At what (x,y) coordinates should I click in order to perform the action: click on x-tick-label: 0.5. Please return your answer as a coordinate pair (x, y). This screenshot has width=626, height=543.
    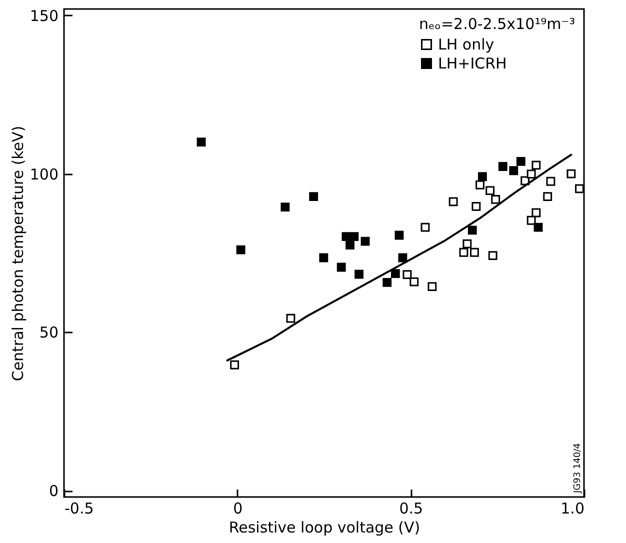
    Looking at the image, I should click on (411, 509).